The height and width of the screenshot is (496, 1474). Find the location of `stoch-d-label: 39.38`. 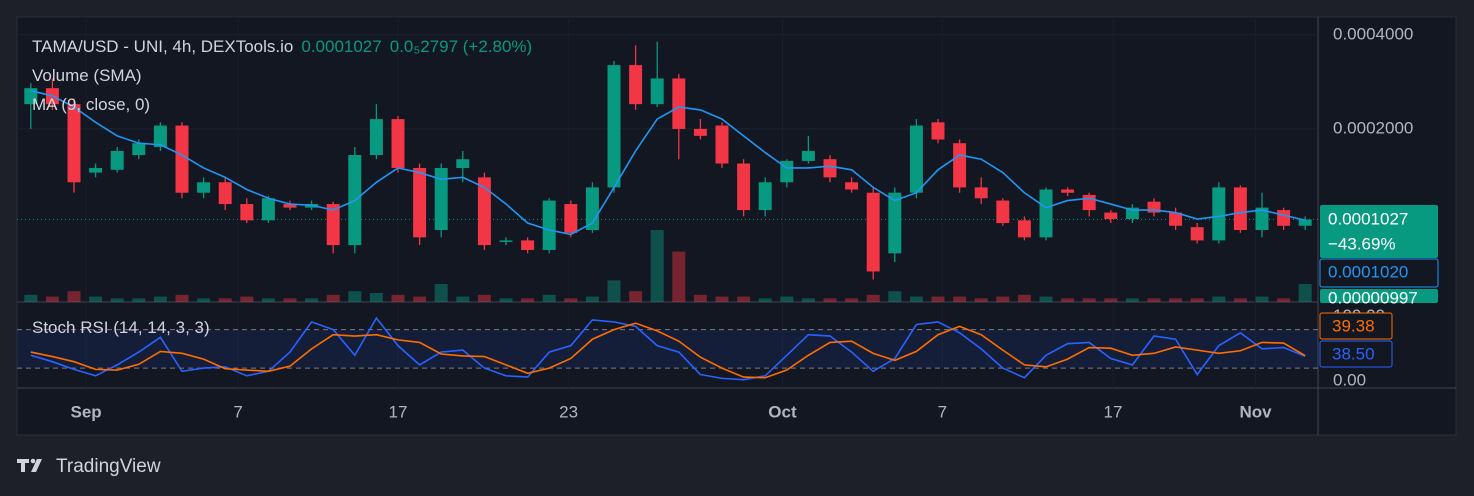

stoch-d-label: 39.38 is located at coordinates (1353, 325).